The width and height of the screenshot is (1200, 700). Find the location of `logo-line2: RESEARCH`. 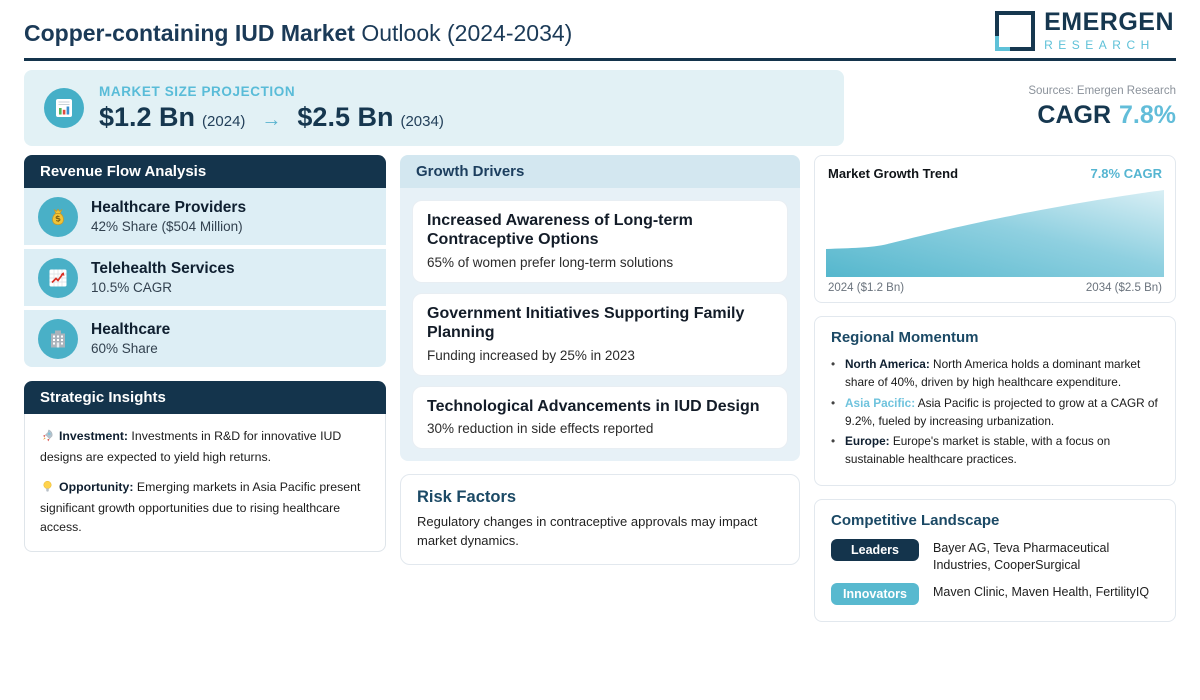

logo-line2: RESEARCH is located at coordinates (1099, 45).